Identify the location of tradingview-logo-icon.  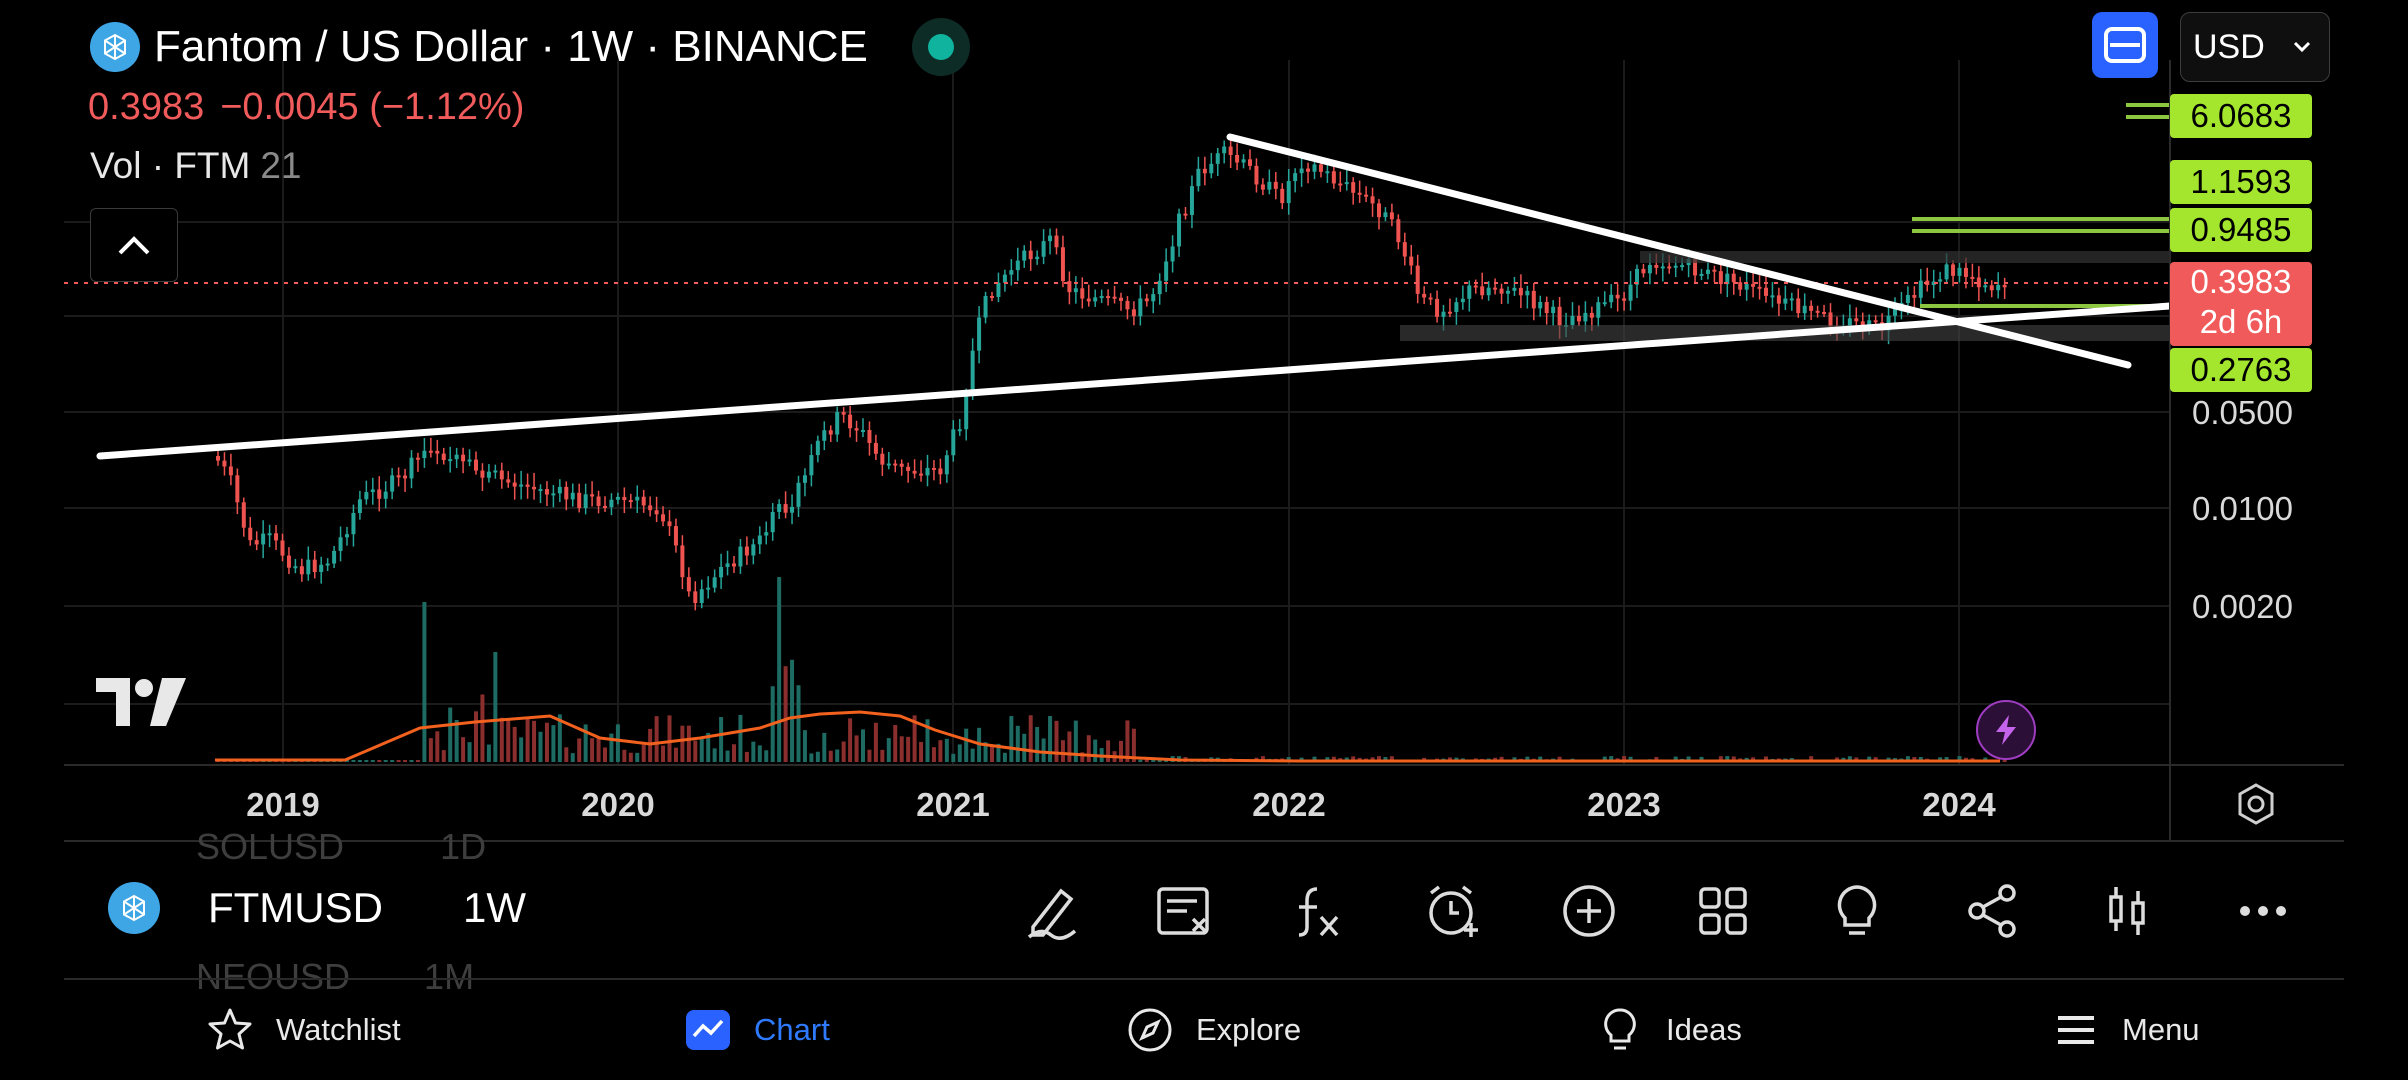
(141, 702).